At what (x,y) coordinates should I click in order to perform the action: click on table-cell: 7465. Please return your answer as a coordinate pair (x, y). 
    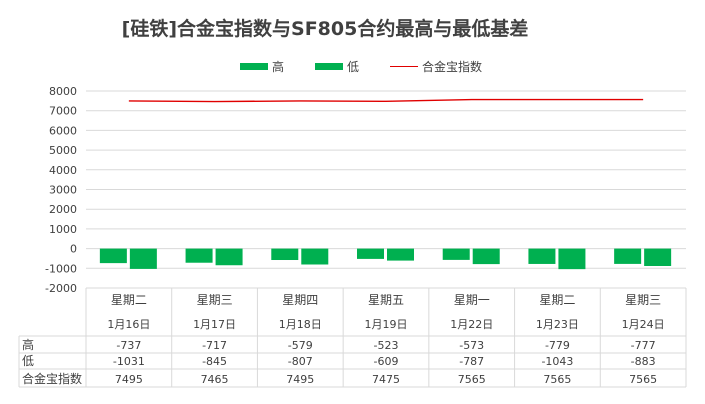
    Looking at the image, I should click on (215, 379).